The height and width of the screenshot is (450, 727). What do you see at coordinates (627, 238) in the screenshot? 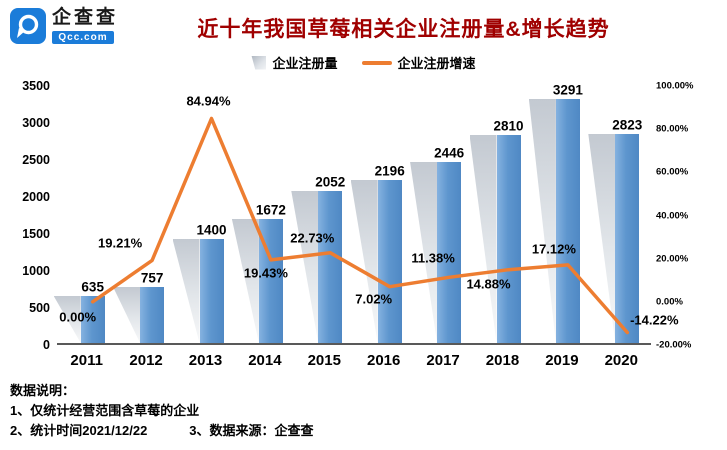
I see `bar-2020` at bounding box center [627, 238].